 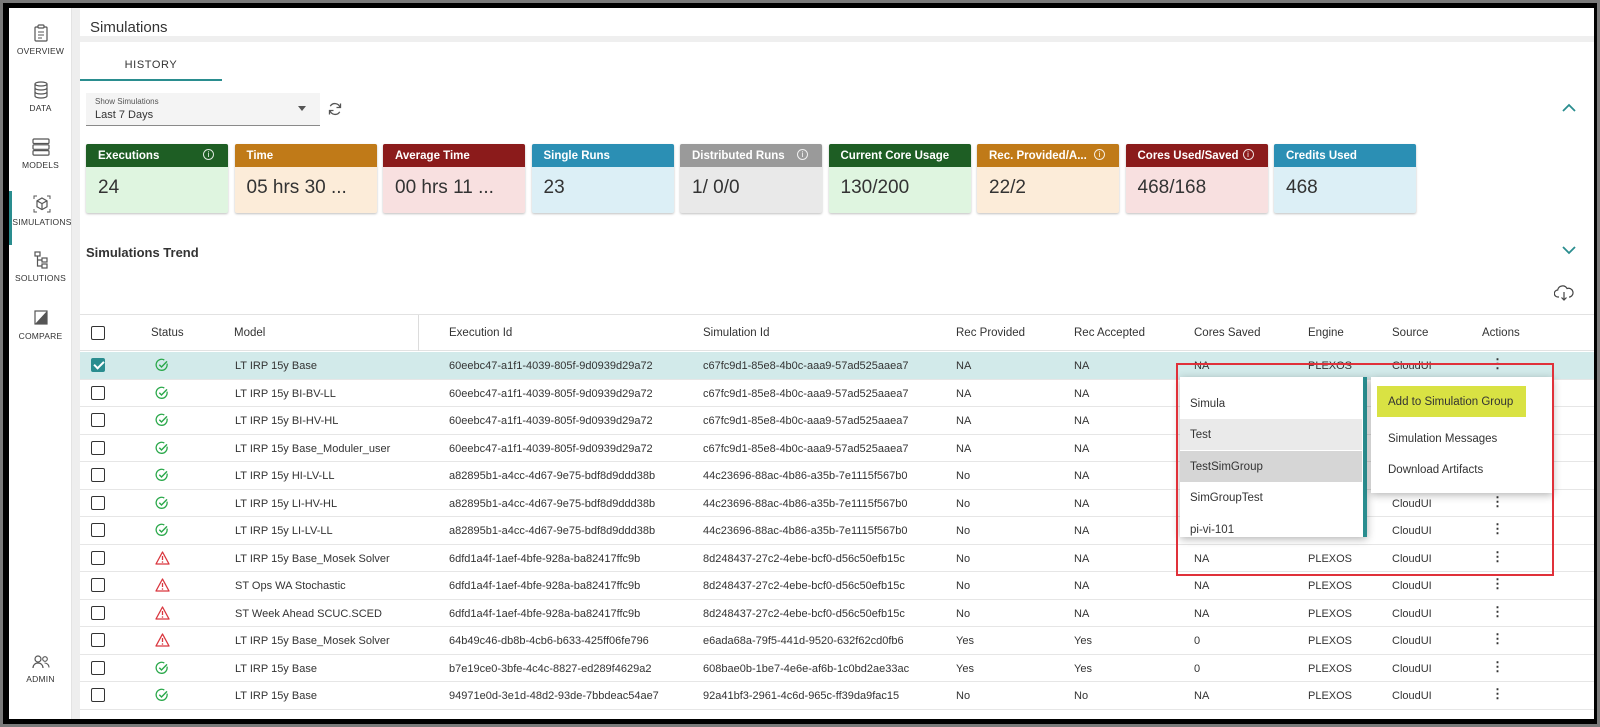 What do you see at coordinates (1226, 498) in the screenshot?
I see `group-option: SimGroupTest` at bounding box center [1226, 498].